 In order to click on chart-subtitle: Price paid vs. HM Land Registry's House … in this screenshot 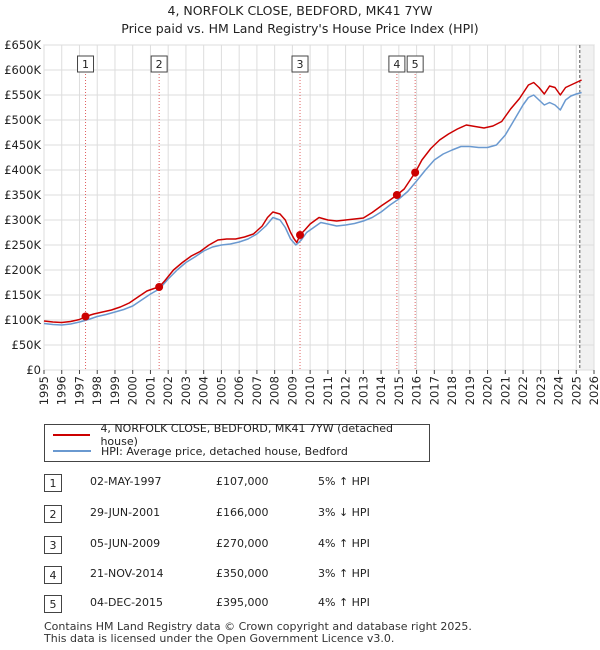, I will do `click(300, 28)`.